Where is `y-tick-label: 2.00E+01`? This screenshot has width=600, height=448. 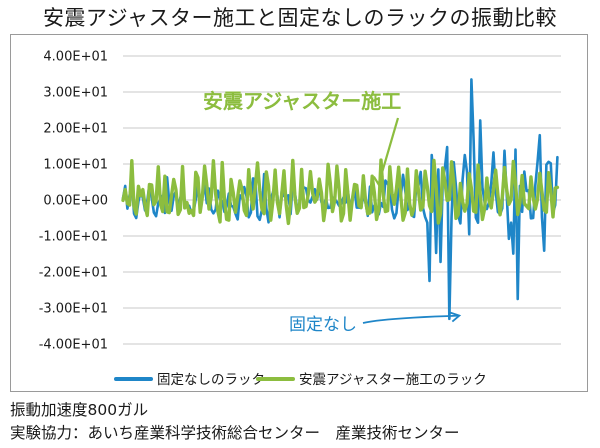 y-tick-label: 2.00E+01 is located at coordinates (75, 129).